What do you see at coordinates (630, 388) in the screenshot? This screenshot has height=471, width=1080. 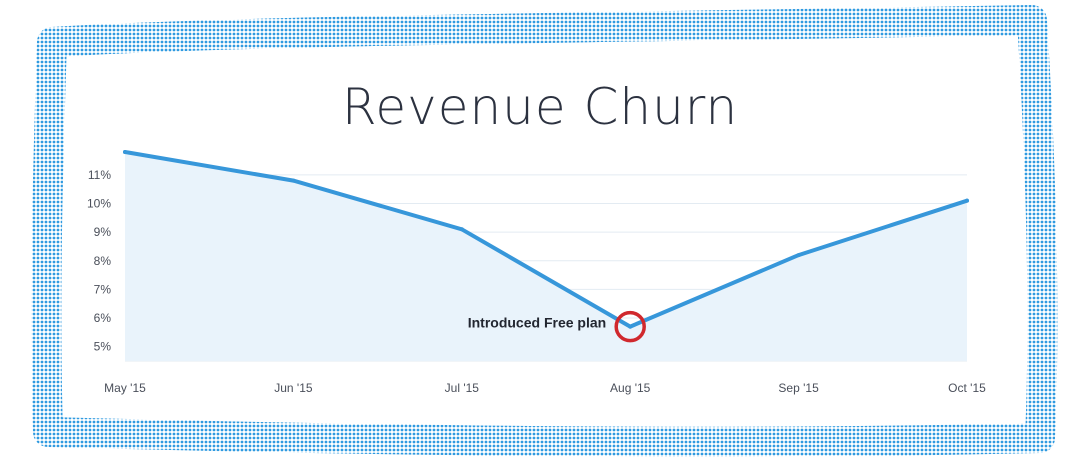 I see `x-tick-label: Aug '15` at bounding box center [630, 388].